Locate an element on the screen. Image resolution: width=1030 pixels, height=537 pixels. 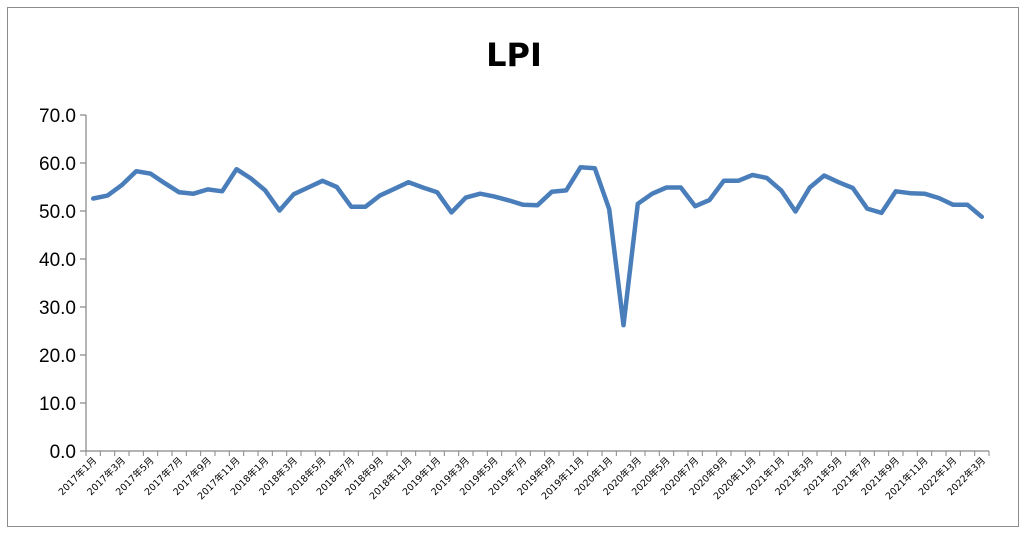
y-tick-label: 0.0 is located at coordinates (63, 452).